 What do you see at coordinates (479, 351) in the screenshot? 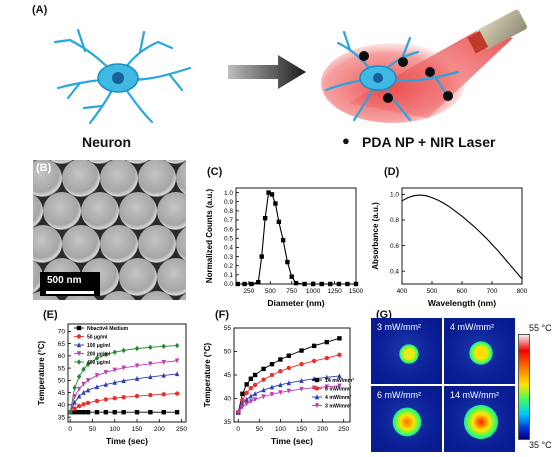
I see `thermal-cell: 4 mW/mm²` at bounding box center [479, 351].